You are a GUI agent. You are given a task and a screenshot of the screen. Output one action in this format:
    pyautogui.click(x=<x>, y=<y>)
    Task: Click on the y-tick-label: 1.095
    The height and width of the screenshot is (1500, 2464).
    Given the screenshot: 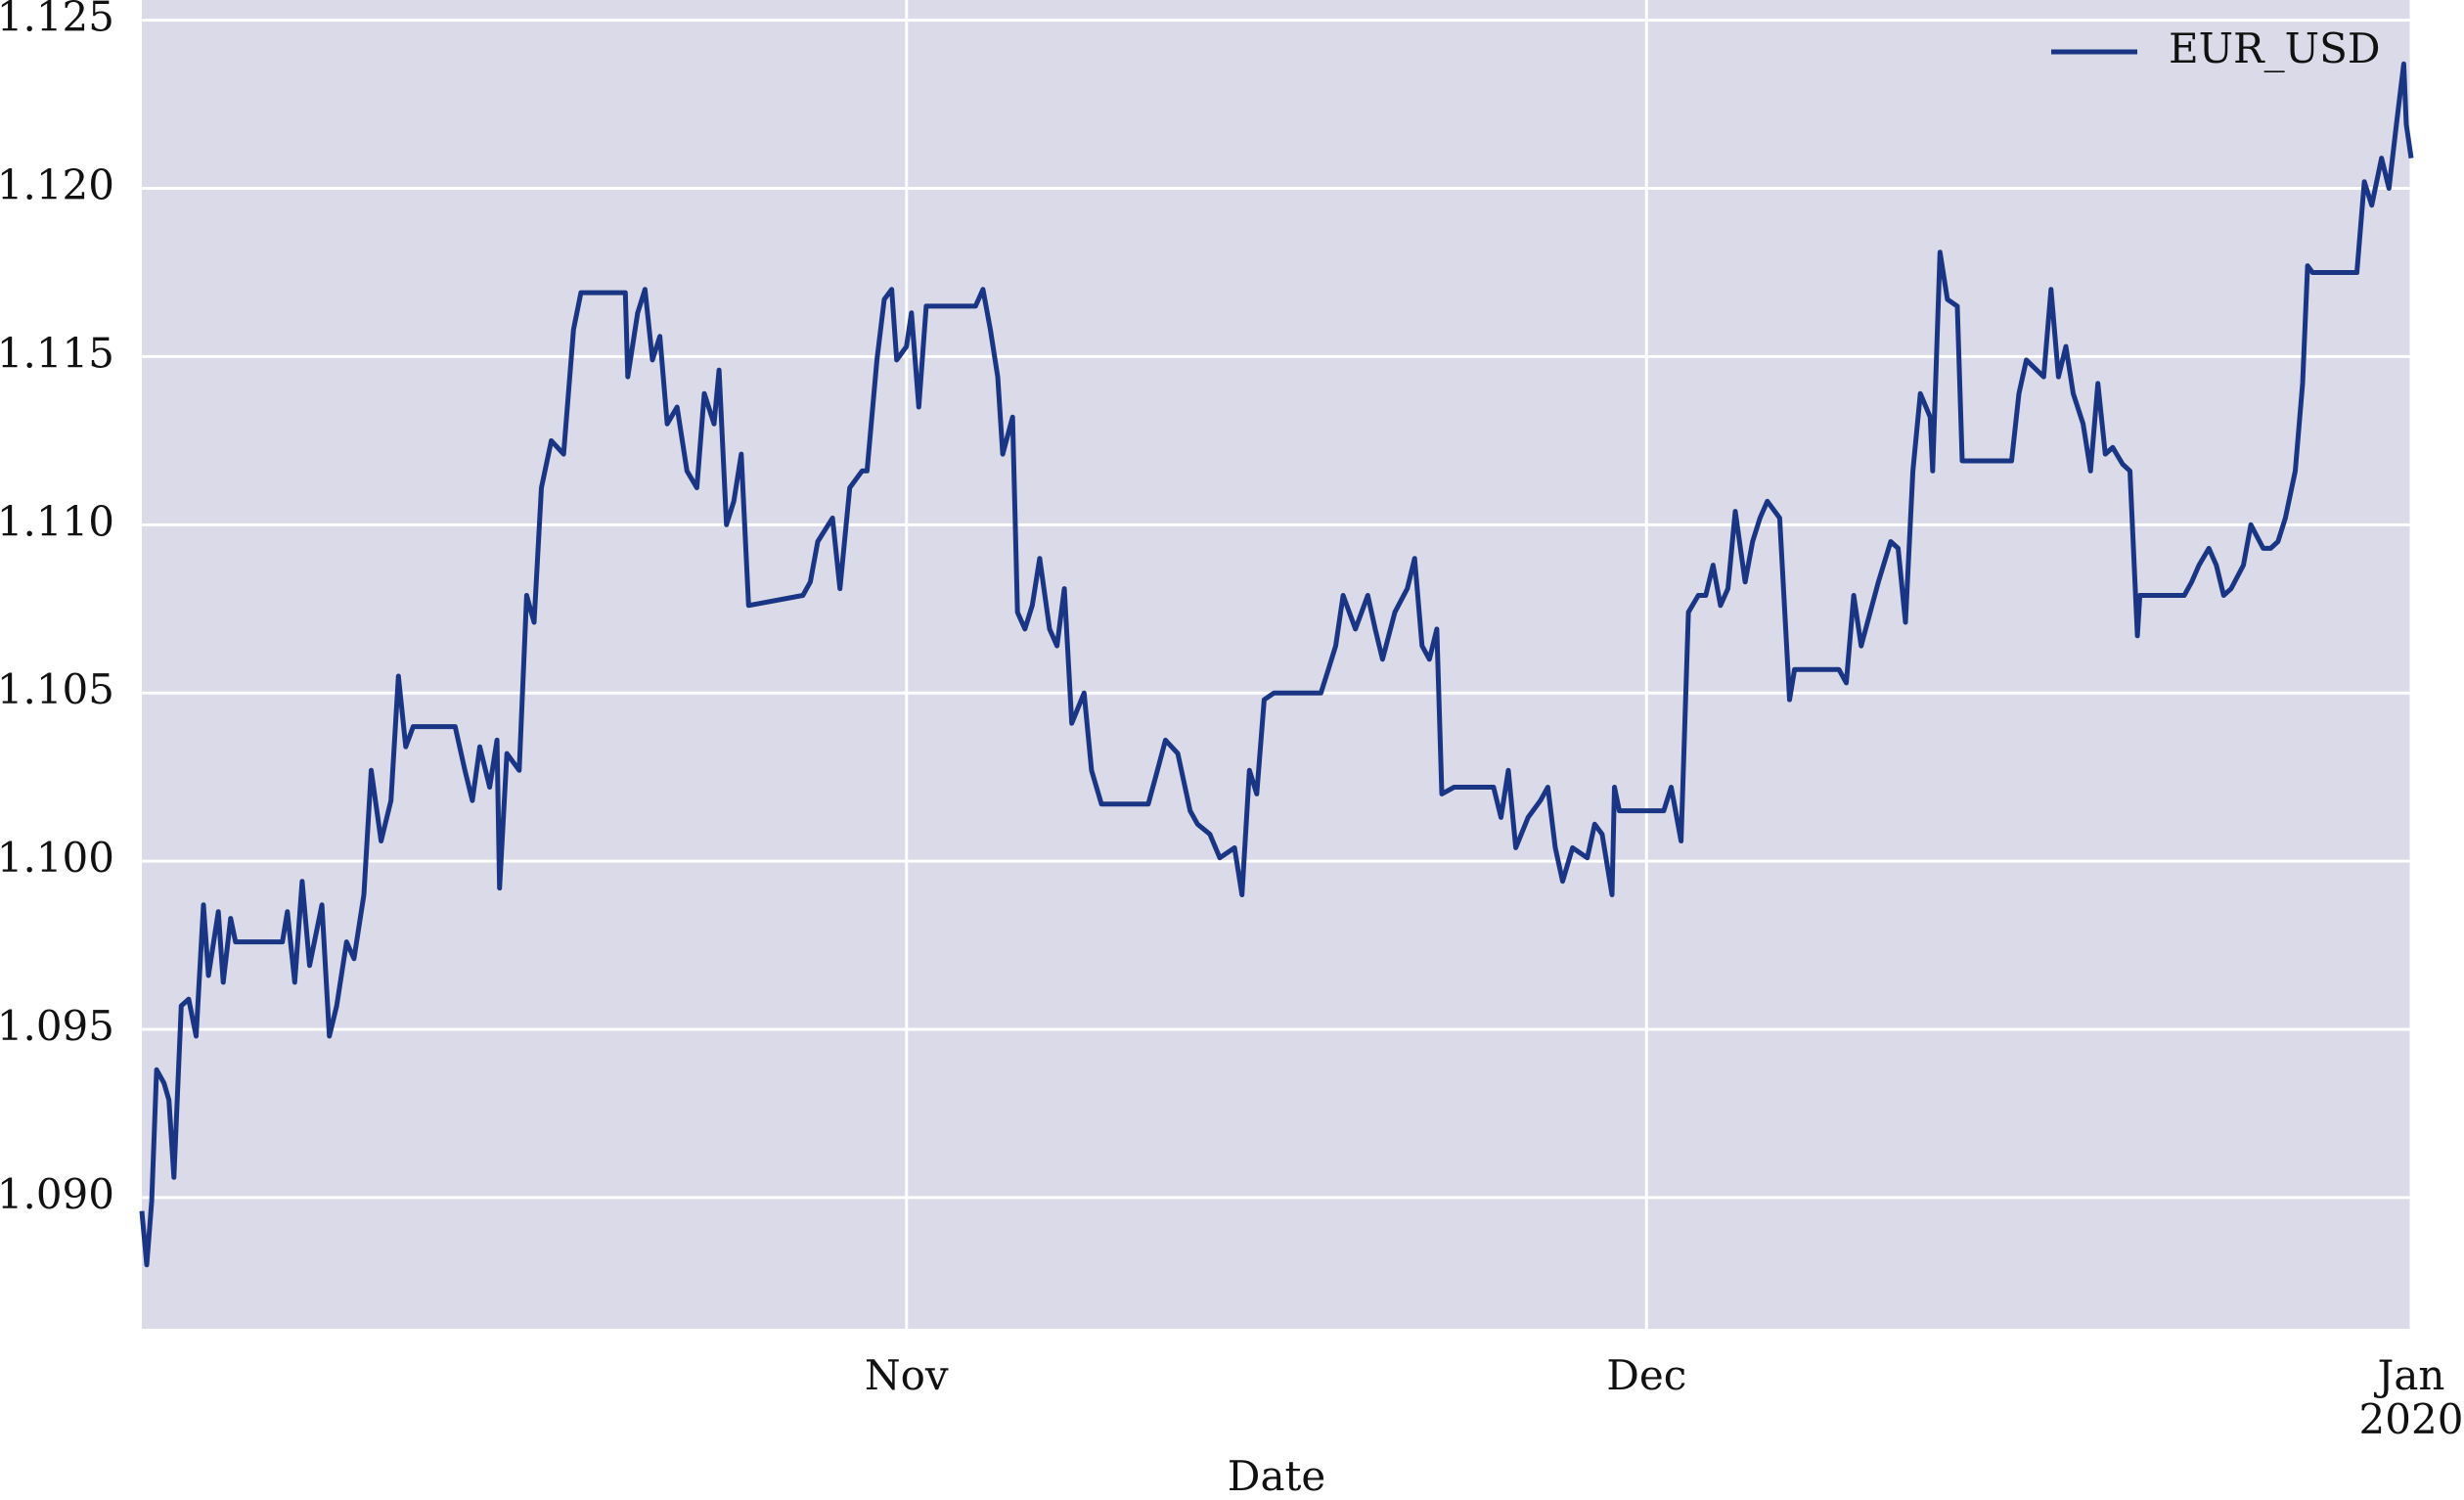 What is the action you would take?
    pyautogui.click(x=57, y=1026)
    